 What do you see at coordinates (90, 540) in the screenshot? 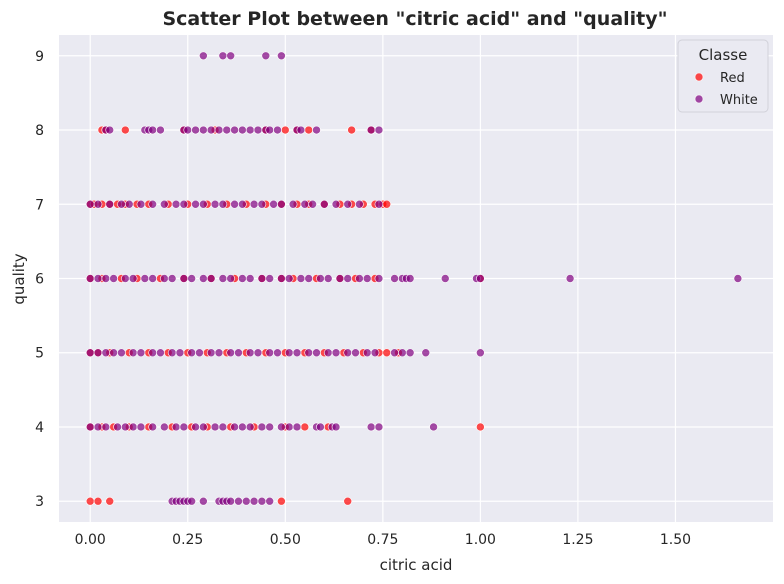
I see `x-tick-label: 0.00` at bounding box center [90, 540].